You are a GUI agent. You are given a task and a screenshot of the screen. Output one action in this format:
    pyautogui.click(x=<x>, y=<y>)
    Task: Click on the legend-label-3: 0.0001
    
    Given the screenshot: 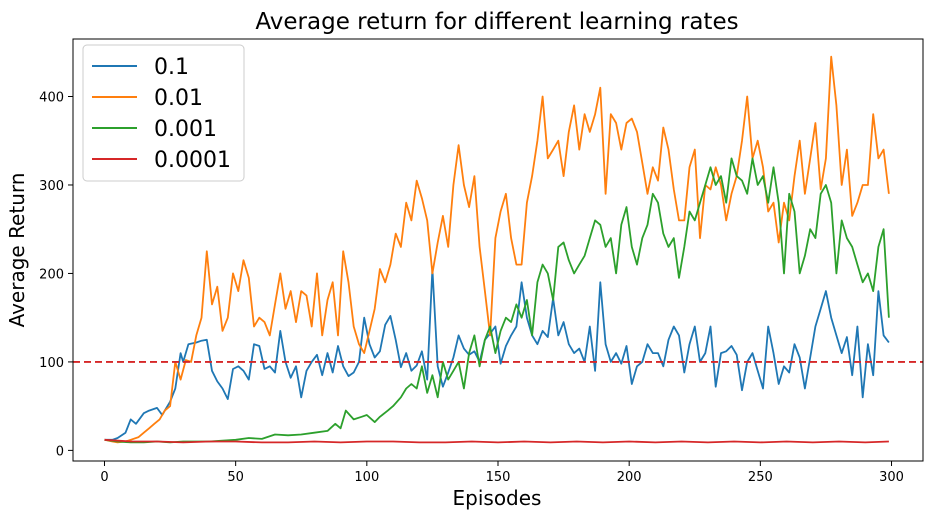 What is the action you would take?
    pyautogui.click(x=192, y=160)
    